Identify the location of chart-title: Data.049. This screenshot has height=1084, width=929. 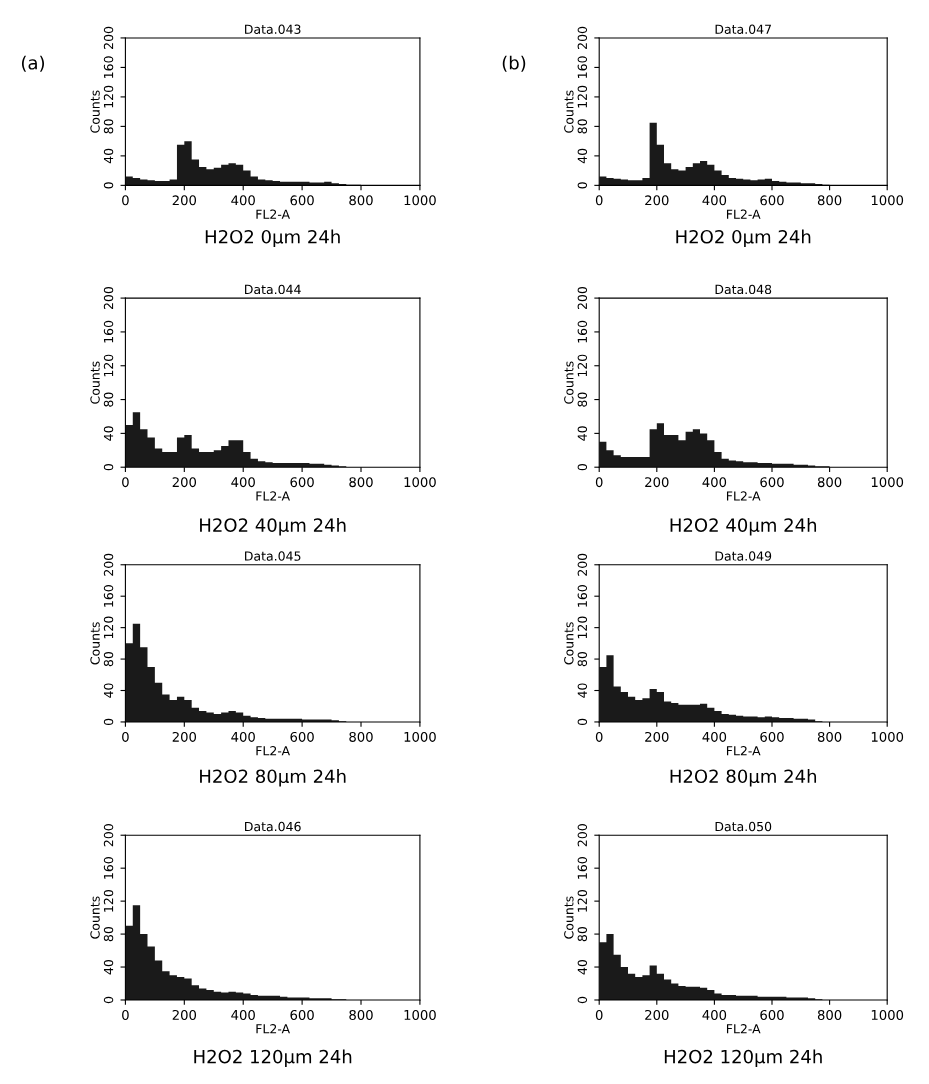
(743, 556).